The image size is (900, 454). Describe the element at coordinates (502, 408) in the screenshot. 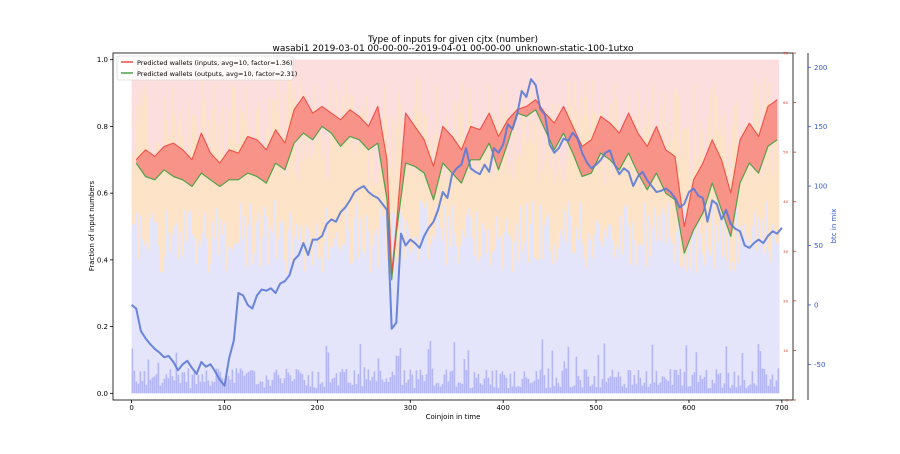

I see `x-tick-label: 400` at that location.